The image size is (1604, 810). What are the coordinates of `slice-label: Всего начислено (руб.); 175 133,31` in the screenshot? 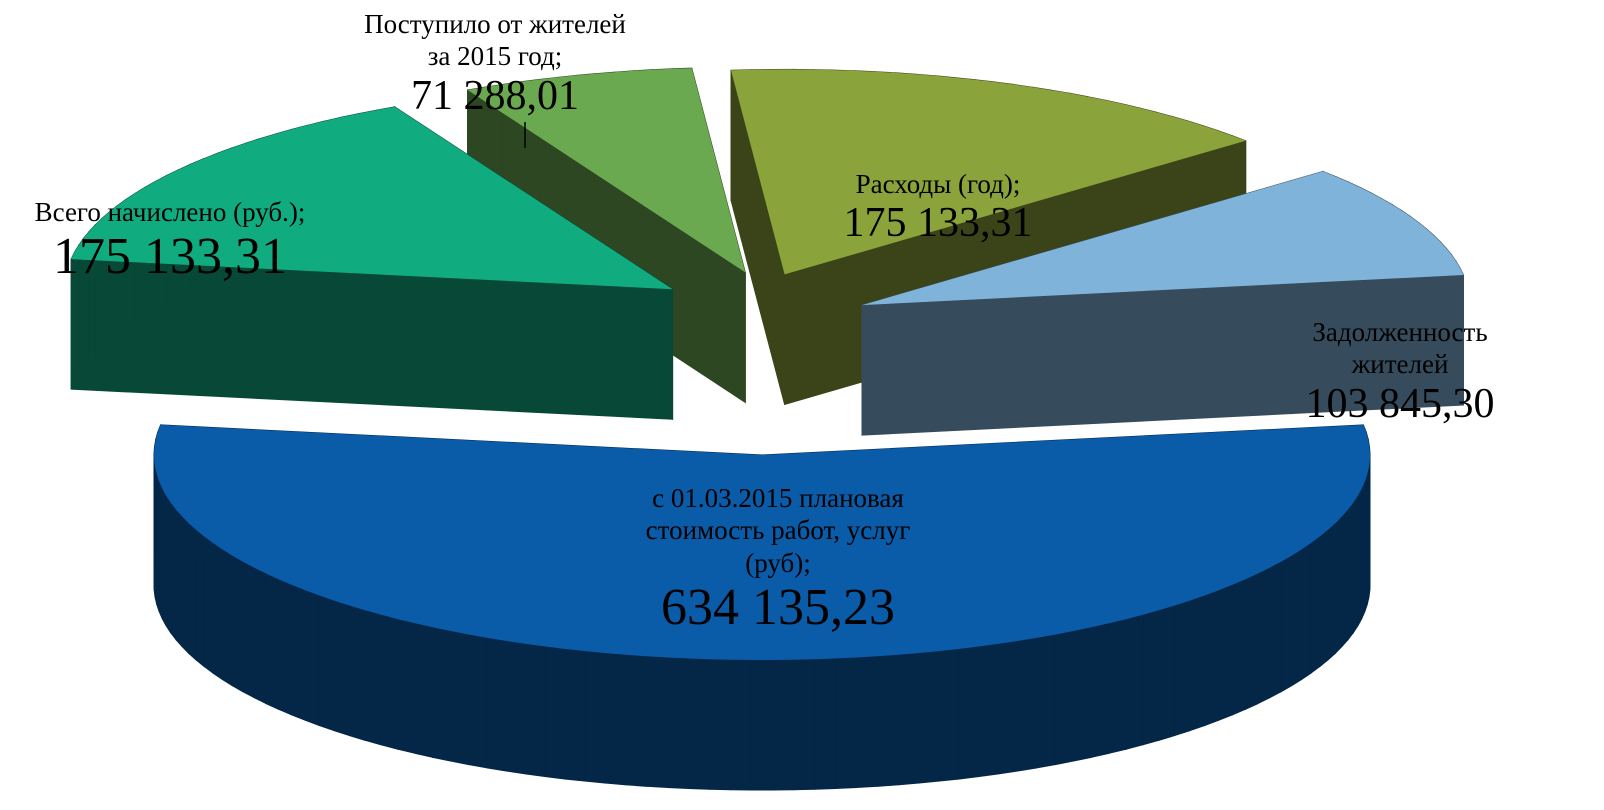 It's located at (170, 241).